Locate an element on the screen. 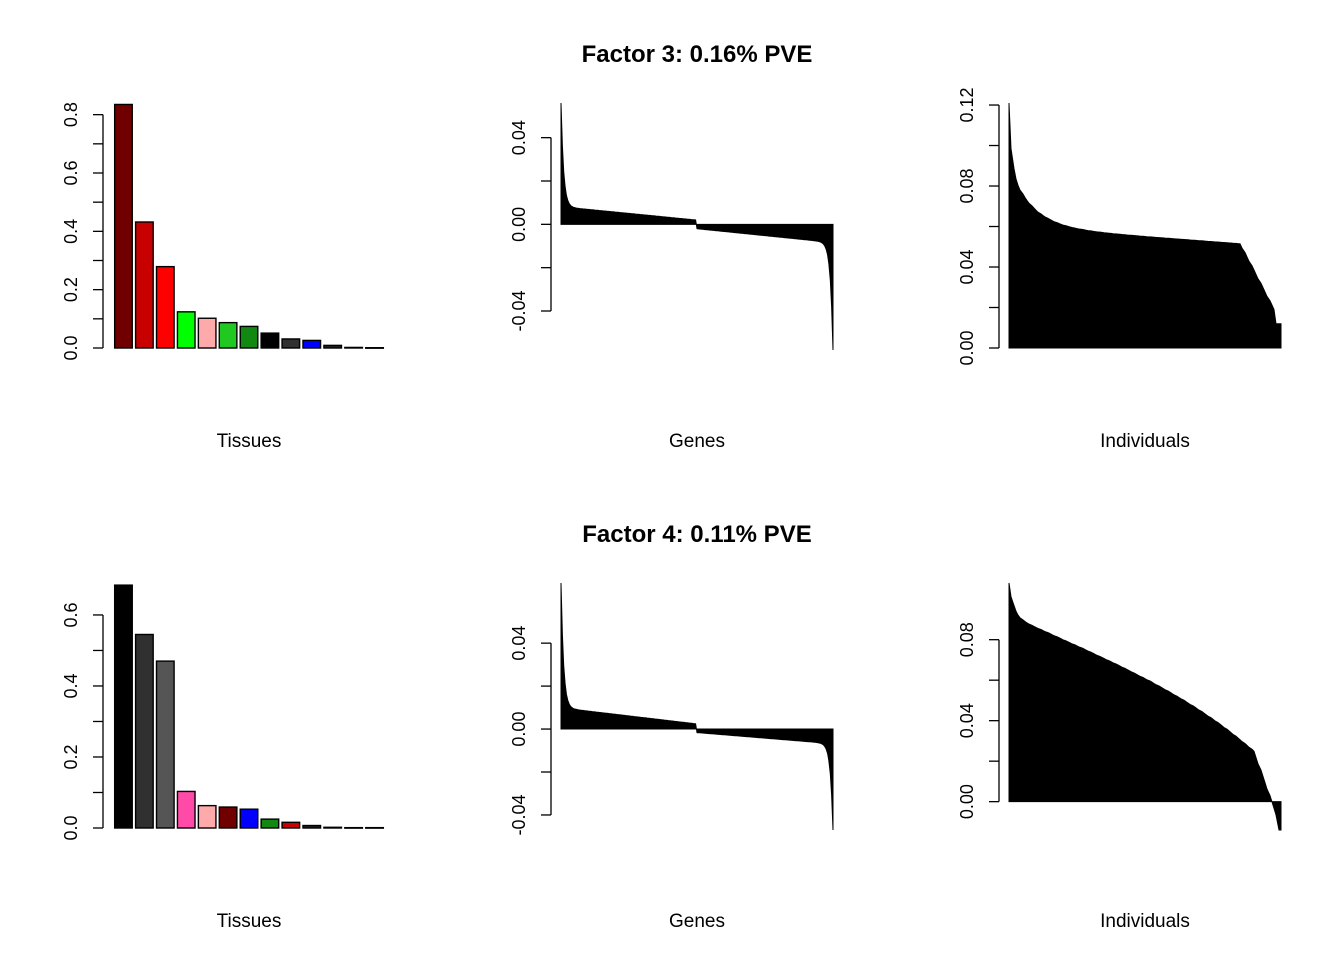 The height and width of the screenshot is (960, 1344). factor-4-genes-plot: -0.04 0.00 0.04 is located at coordinates (671, 708).